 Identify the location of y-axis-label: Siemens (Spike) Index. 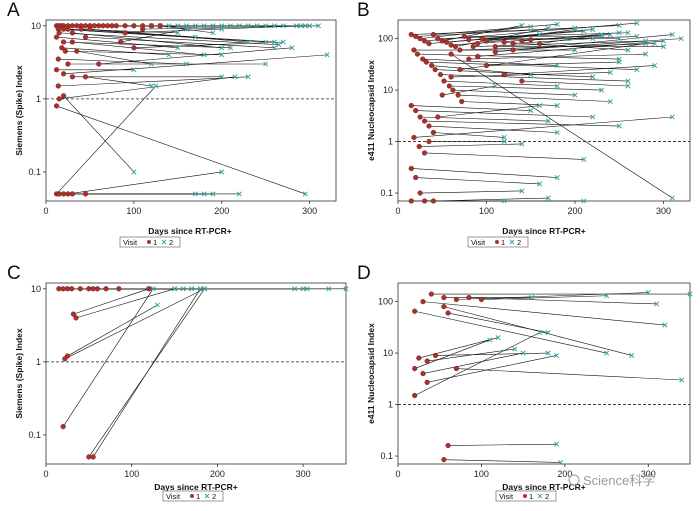
(19, 373).